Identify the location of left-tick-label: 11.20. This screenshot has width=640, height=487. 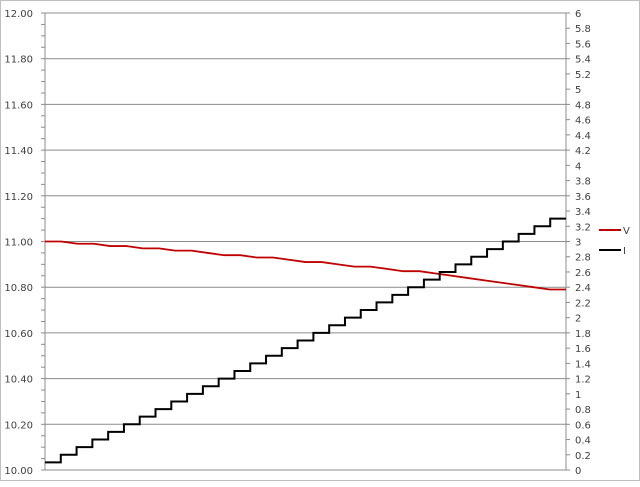
(18, 197).